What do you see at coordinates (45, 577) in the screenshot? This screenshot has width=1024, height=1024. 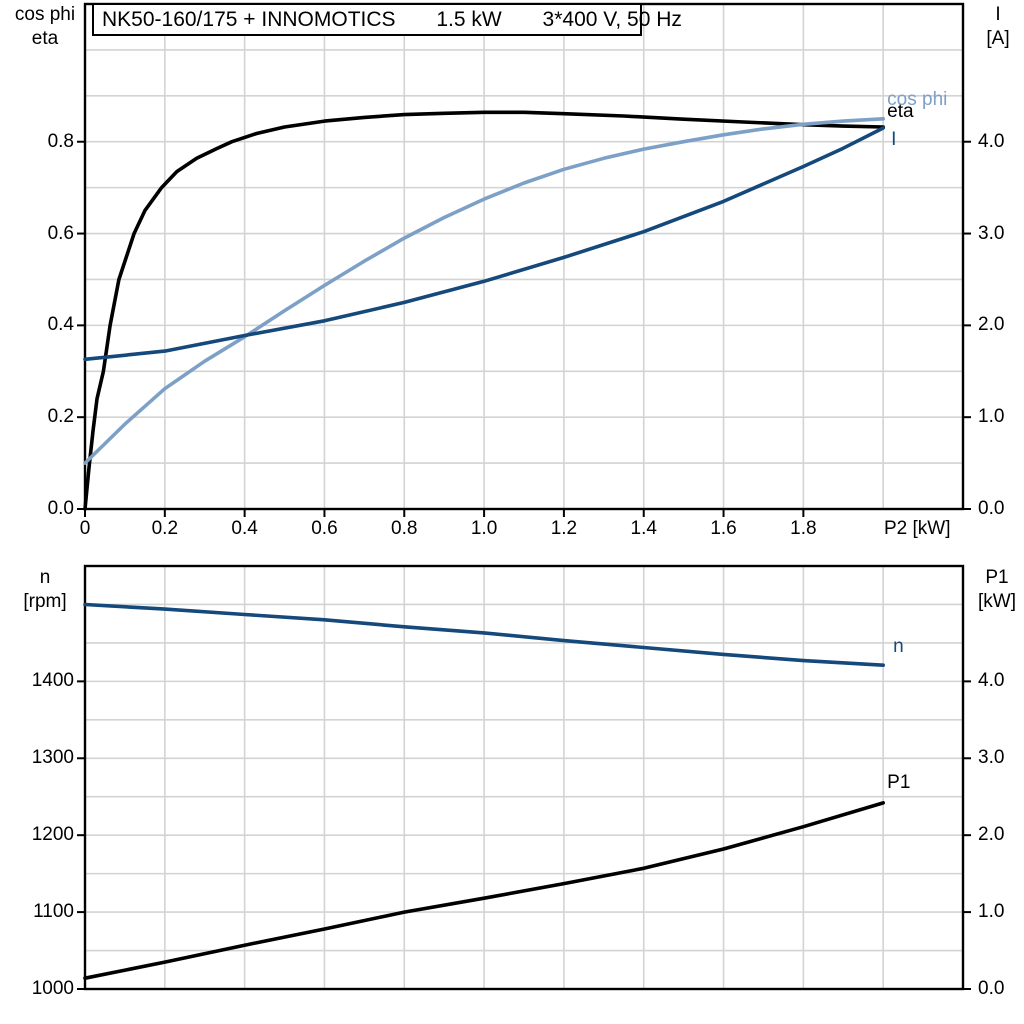 I see `axis-title-line: n` at bounding box center [45, 577].